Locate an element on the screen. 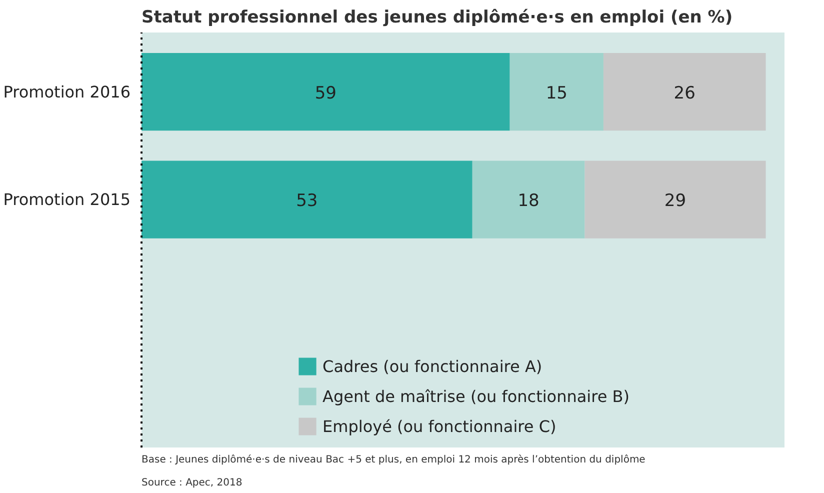  data-label: 59 is located at coordinates (325, 93).